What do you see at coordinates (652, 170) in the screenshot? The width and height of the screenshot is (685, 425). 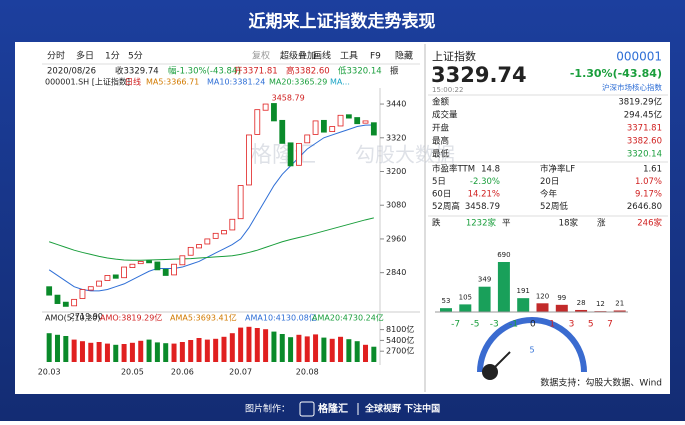 I see `stat-value: 1.61` at bounding box center [652, 170].